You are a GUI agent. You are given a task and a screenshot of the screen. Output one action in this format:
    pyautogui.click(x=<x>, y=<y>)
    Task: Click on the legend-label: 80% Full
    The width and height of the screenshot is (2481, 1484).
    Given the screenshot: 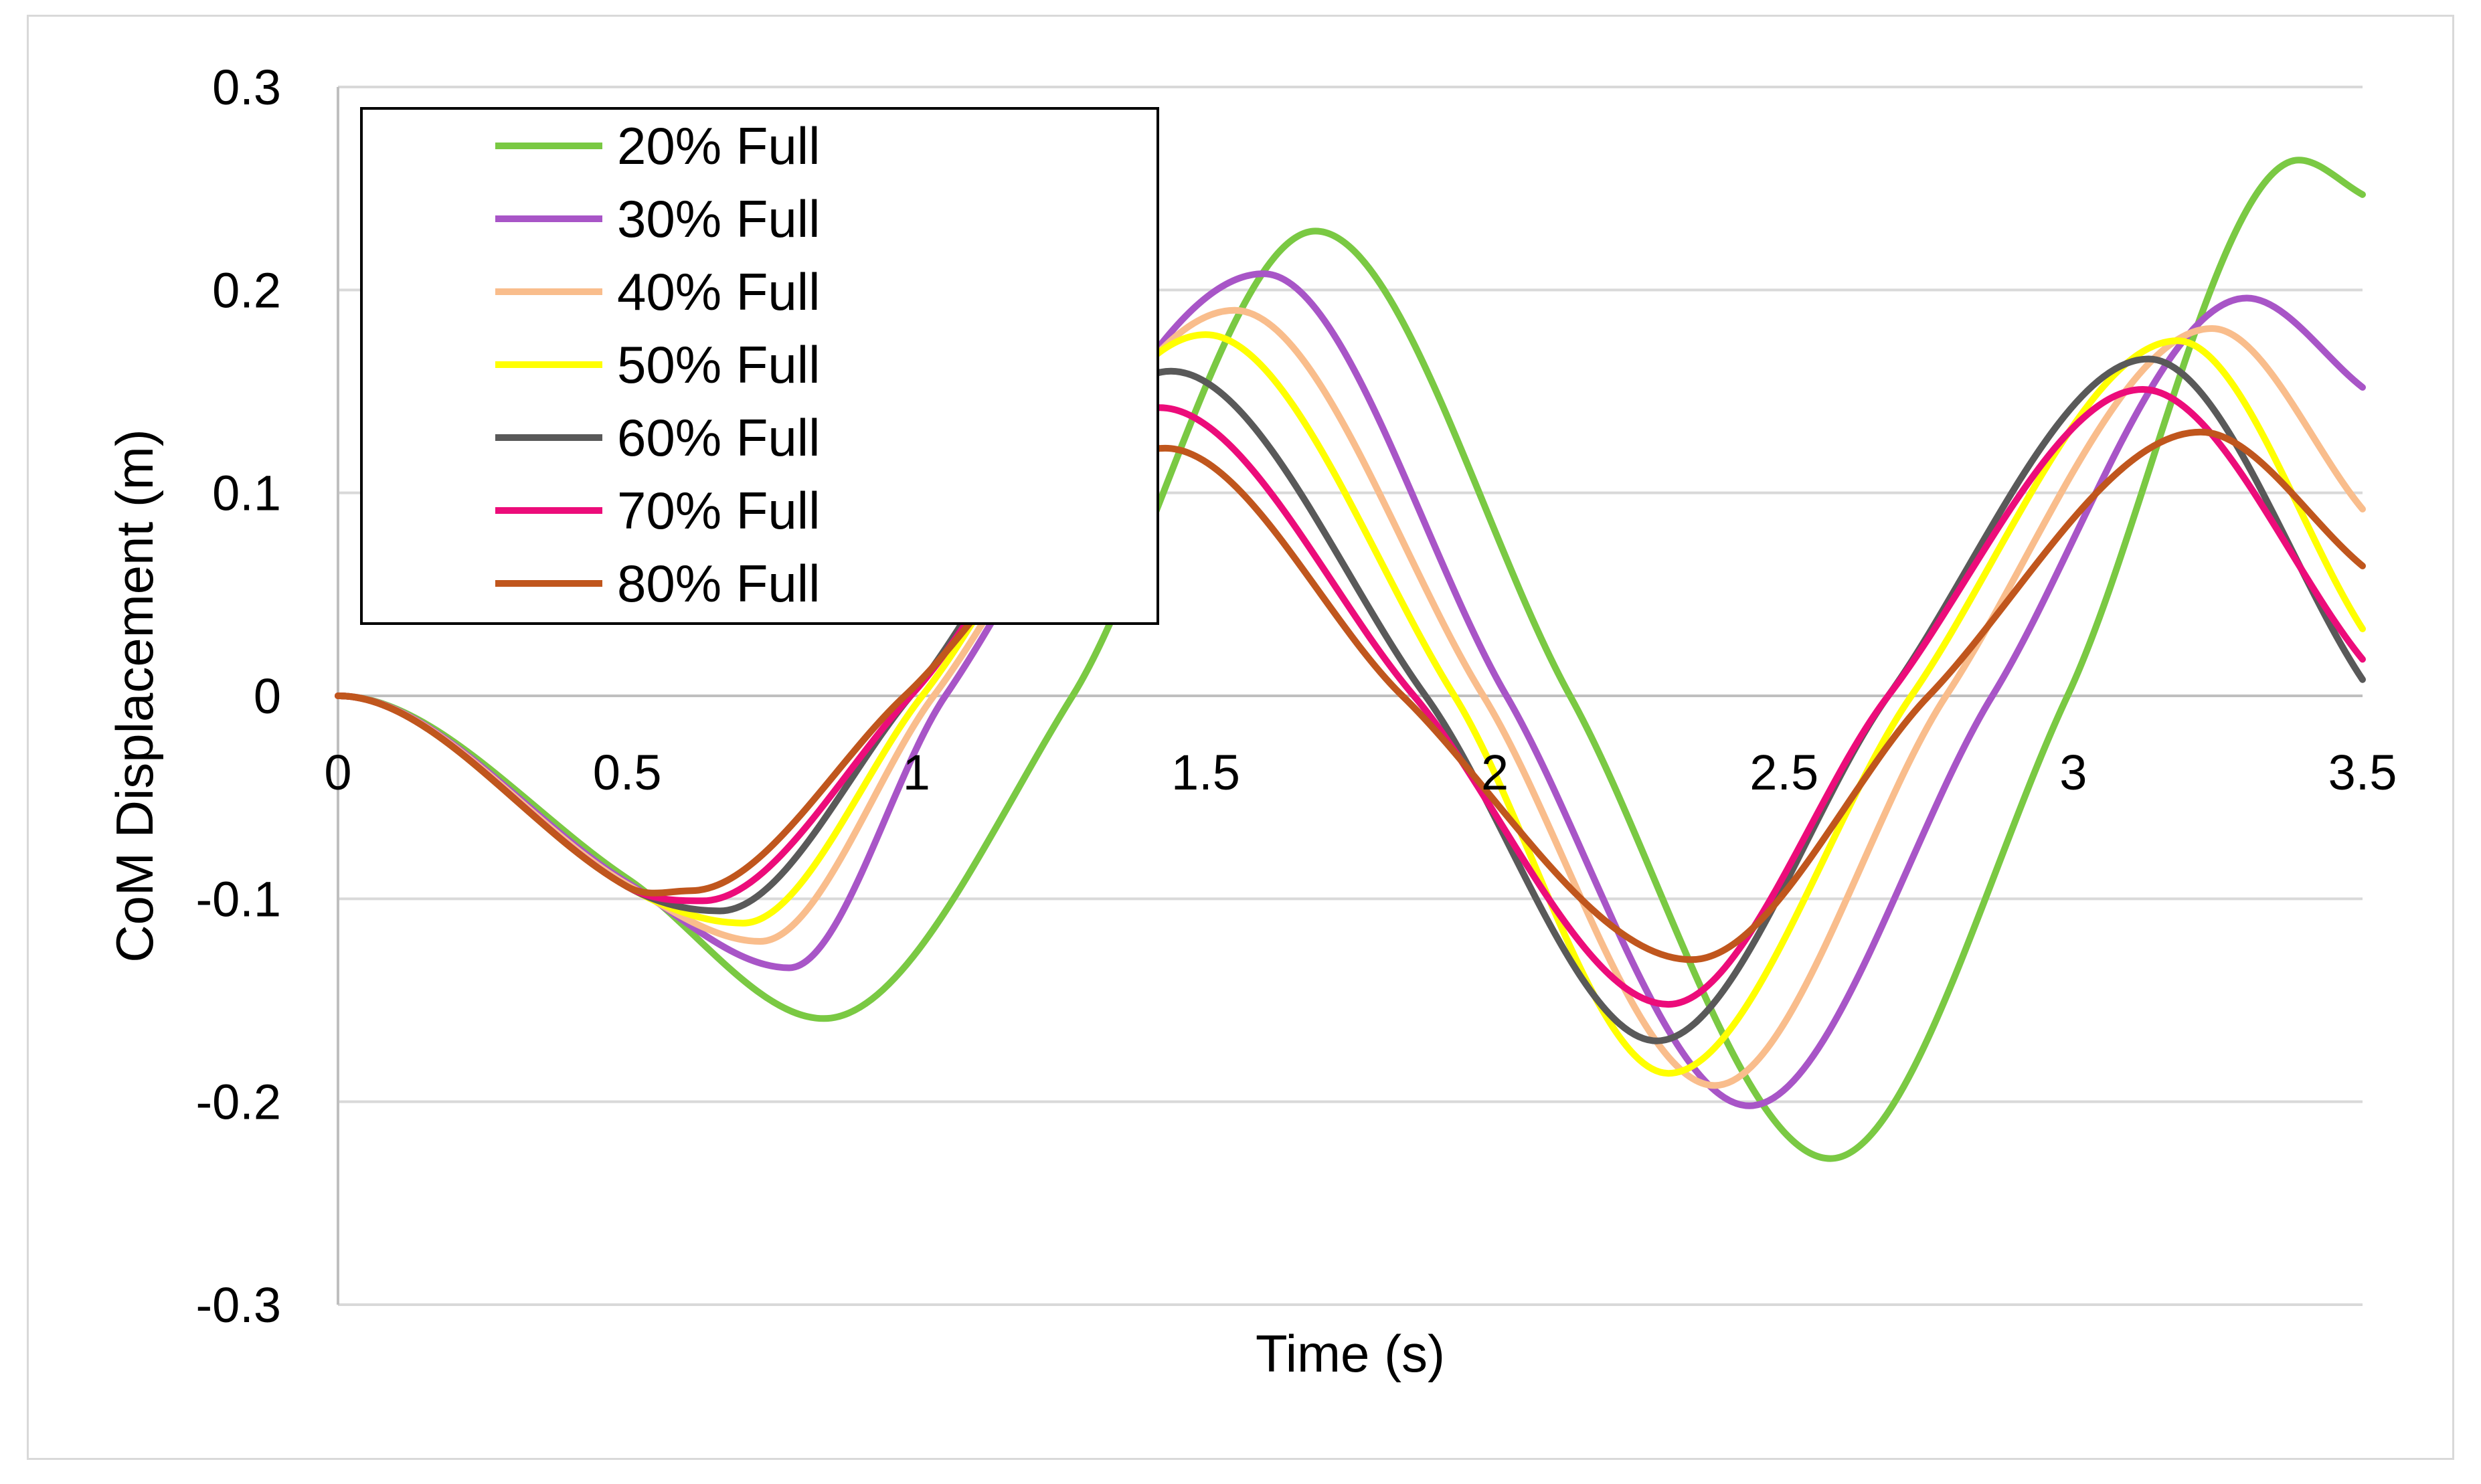 What is the action you would take?
    pyautogui.click(x=718, y=583)
    